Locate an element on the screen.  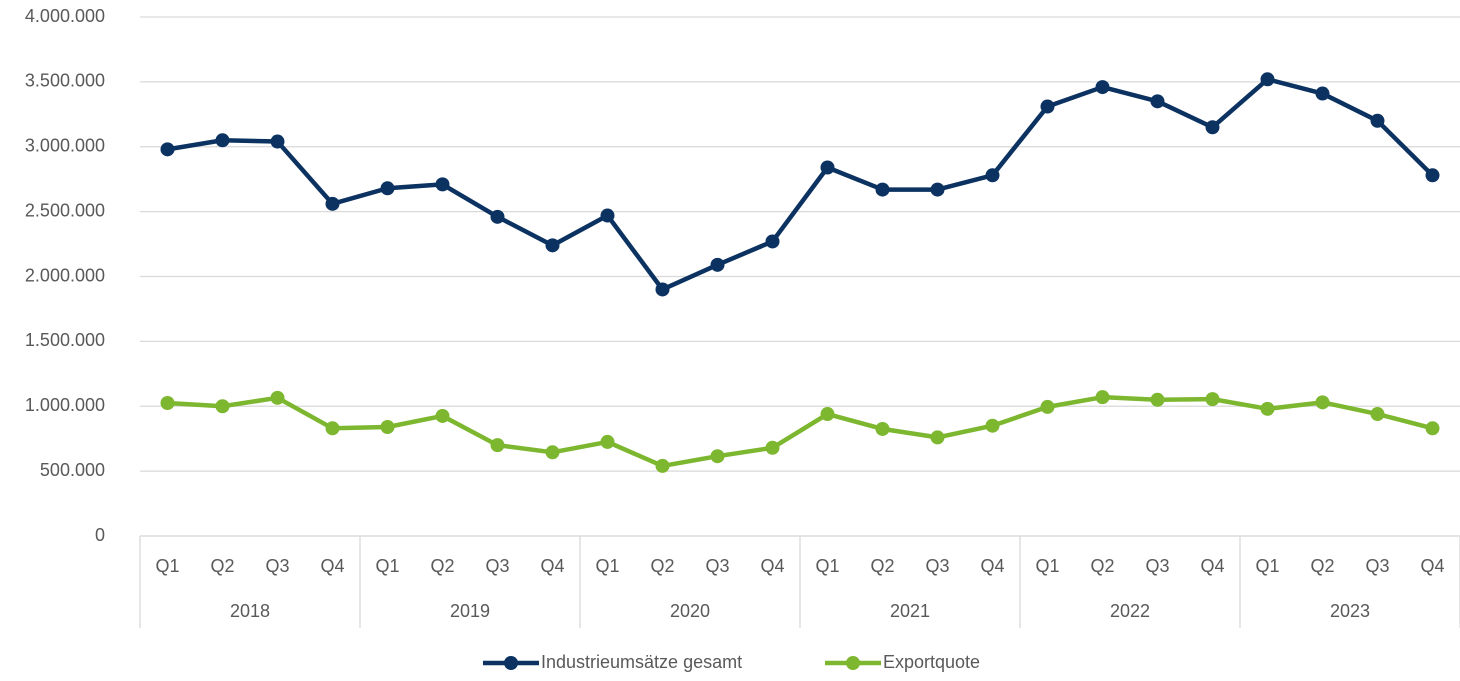
series-line is located at coordinates (800, 431).